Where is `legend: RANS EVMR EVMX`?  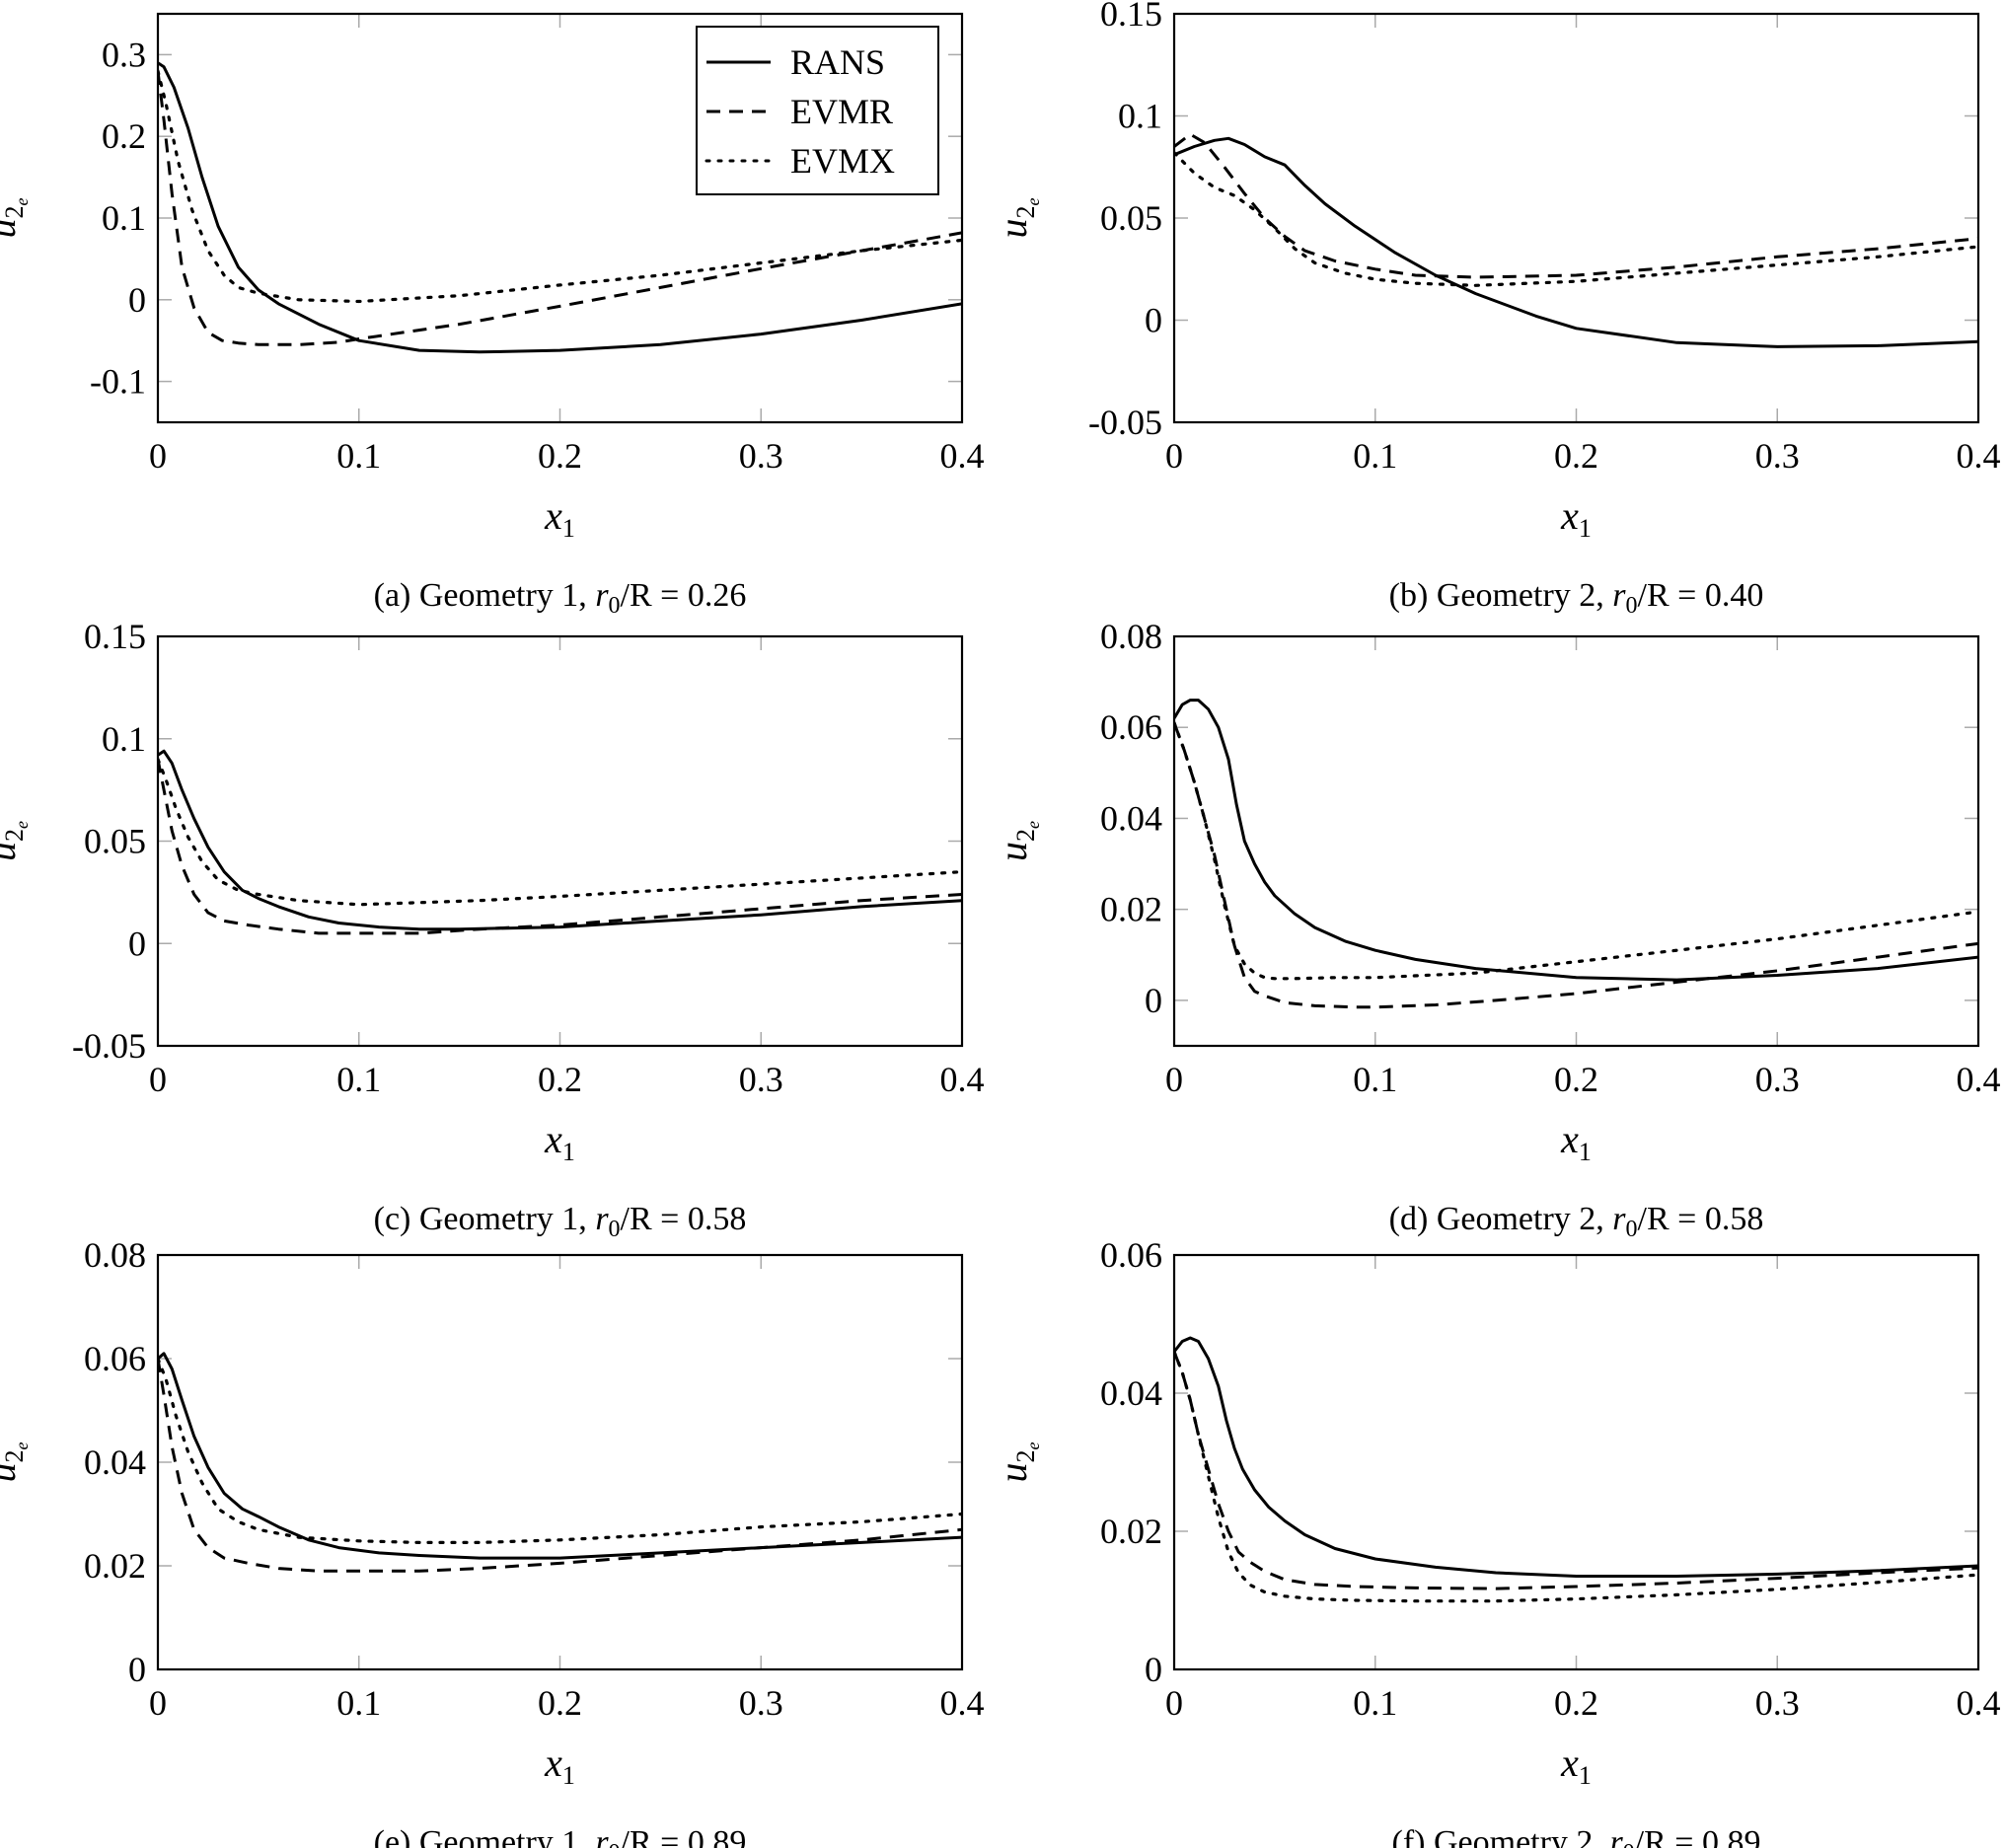
legend: RANS EVMR EVMX is located at coordinates (817, 110).